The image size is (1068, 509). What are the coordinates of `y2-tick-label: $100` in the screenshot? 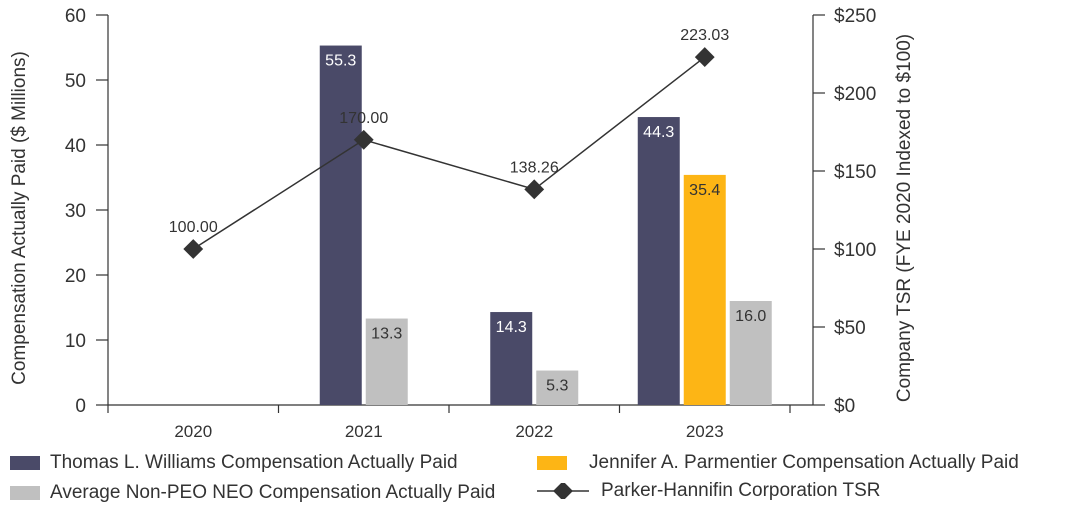 It's located at (855, 250).